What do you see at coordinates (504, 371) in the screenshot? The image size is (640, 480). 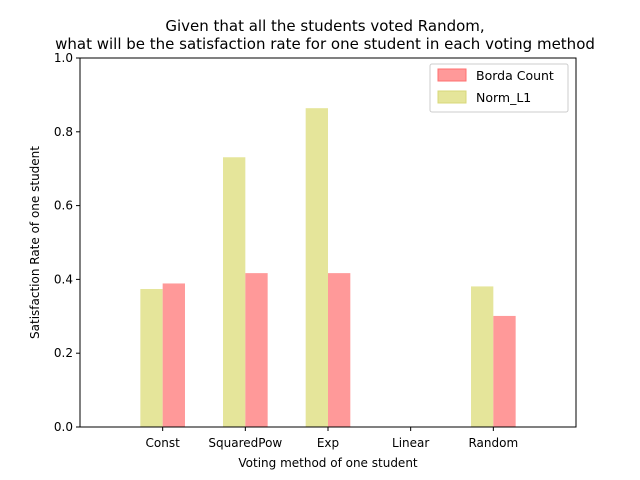 I see `bar-borda-count-random` at bounding box center [504, 371].